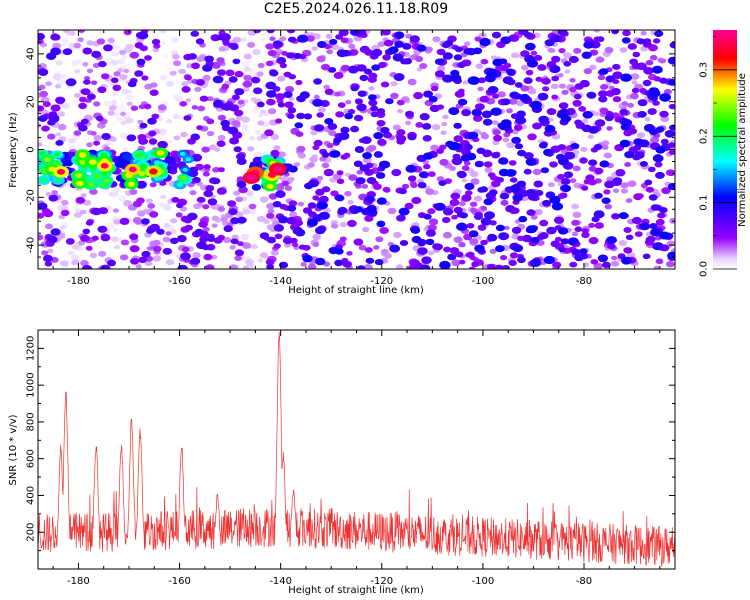  Describe the element at coordinates (31, 384) in the screenshot. I see `snr-y-tick-label: 1000` at that location.